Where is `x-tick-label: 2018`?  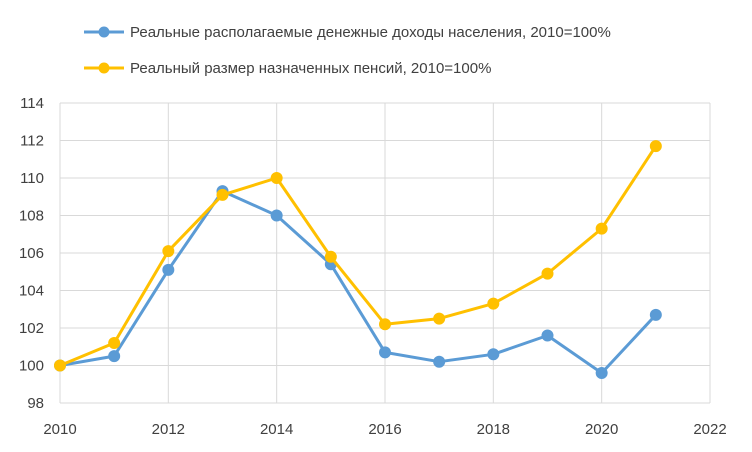 x-tick-label: 2018 is located at coordinates (493, 429).